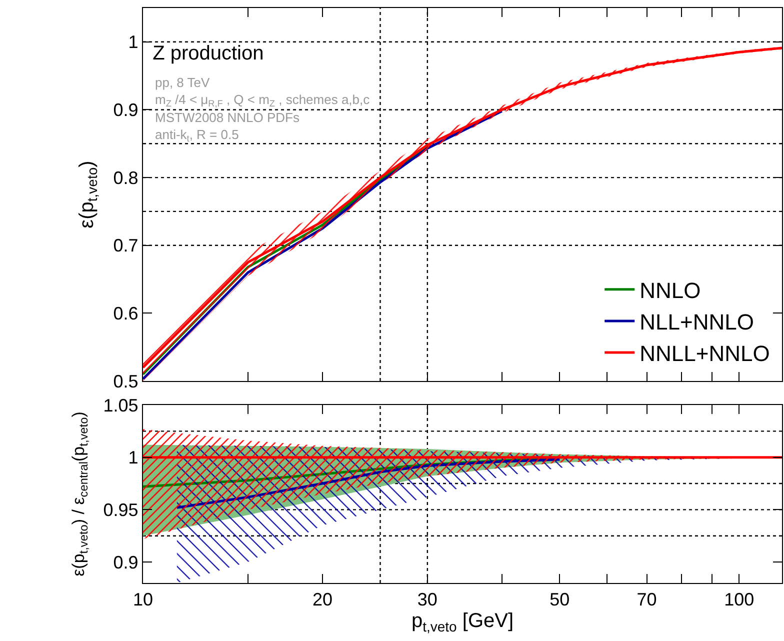  Describe the element at coordinates (427, 600) in the screenshot. I see `x-tick-label: 30` at that location.